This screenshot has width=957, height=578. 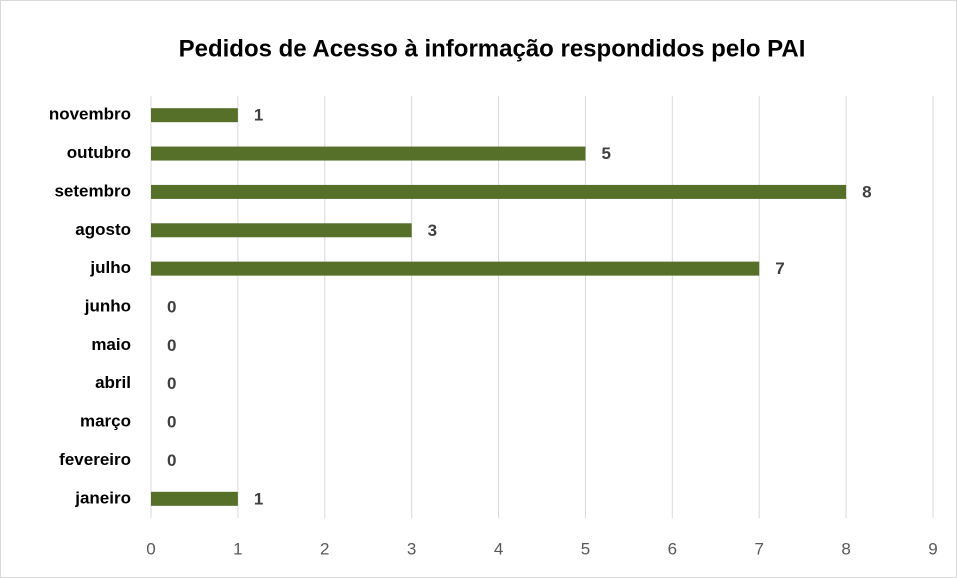 I want to click on x-tick-label: 8, so click(x=845, y=548).